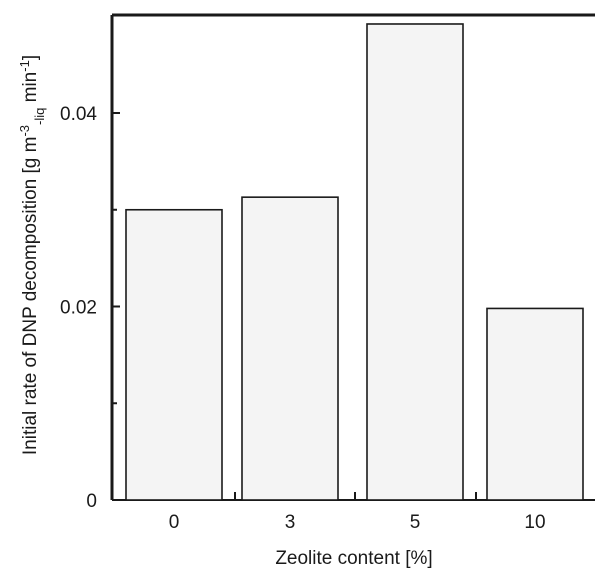 The width and height of the screenshot is (595, 574). Describe the element at coordinates (290, 522) in the screenshot. I see `x-tick-label: 3` at that location.